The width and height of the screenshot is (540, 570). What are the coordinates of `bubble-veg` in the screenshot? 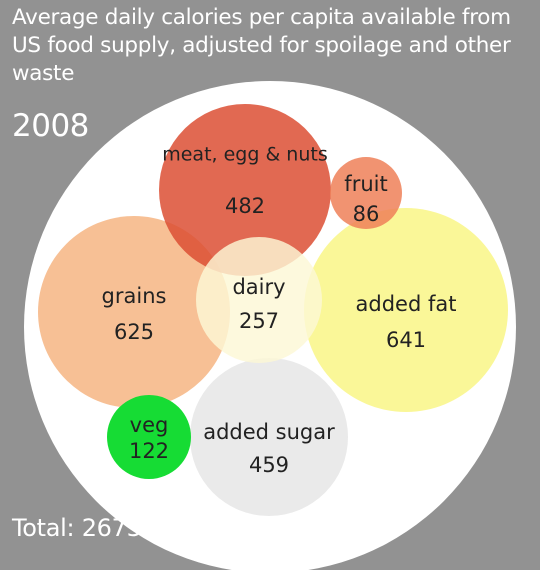 It's located at (149, 437).